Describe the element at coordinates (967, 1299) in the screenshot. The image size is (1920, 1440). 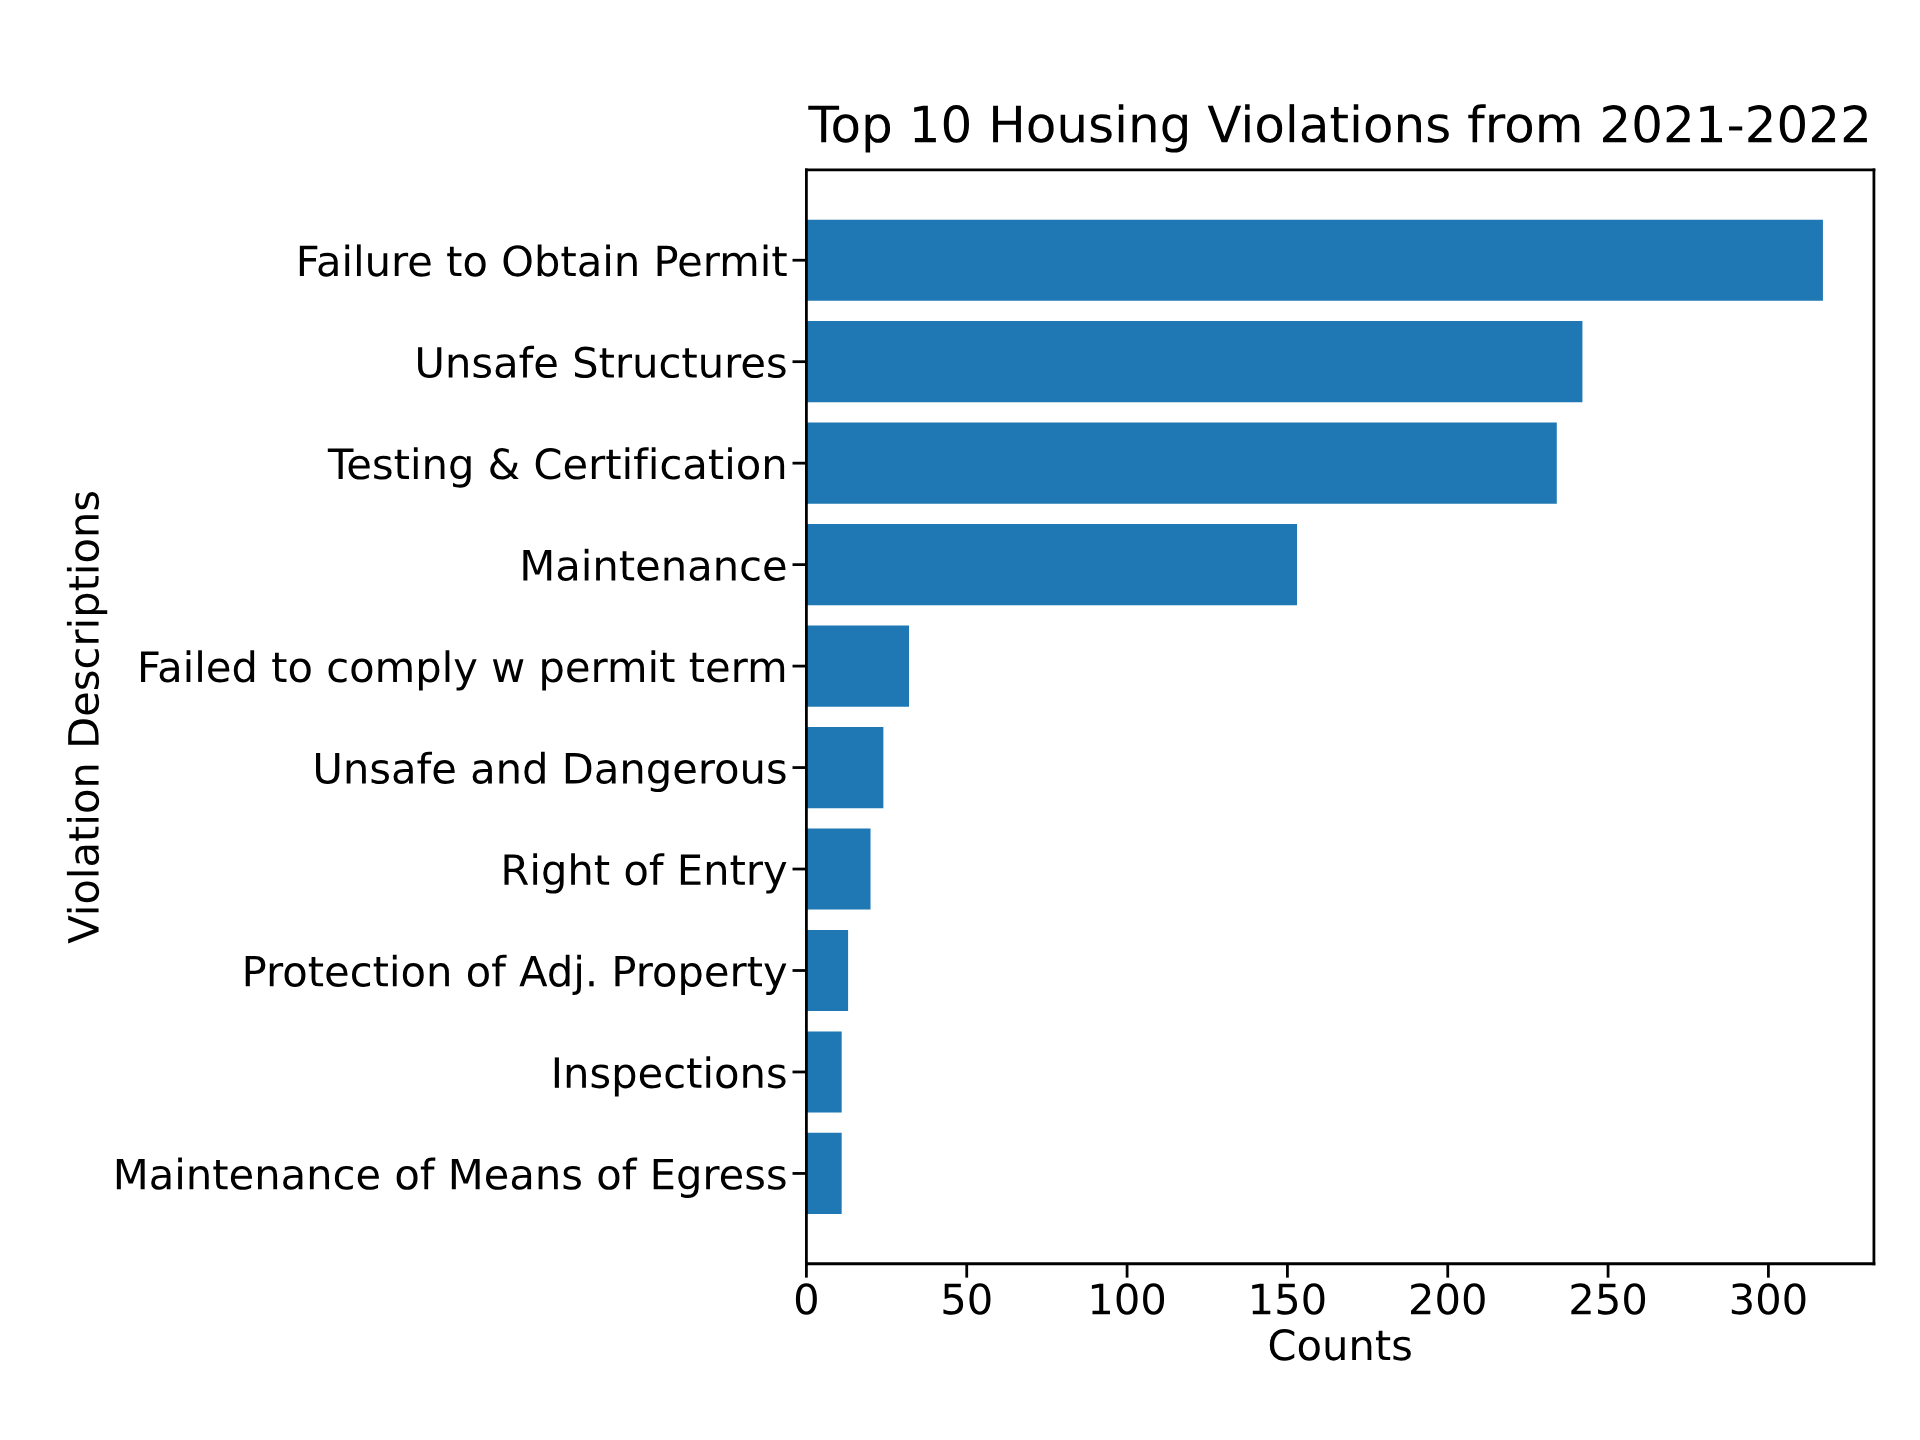
I see `x-tick-label: 50` at that location.